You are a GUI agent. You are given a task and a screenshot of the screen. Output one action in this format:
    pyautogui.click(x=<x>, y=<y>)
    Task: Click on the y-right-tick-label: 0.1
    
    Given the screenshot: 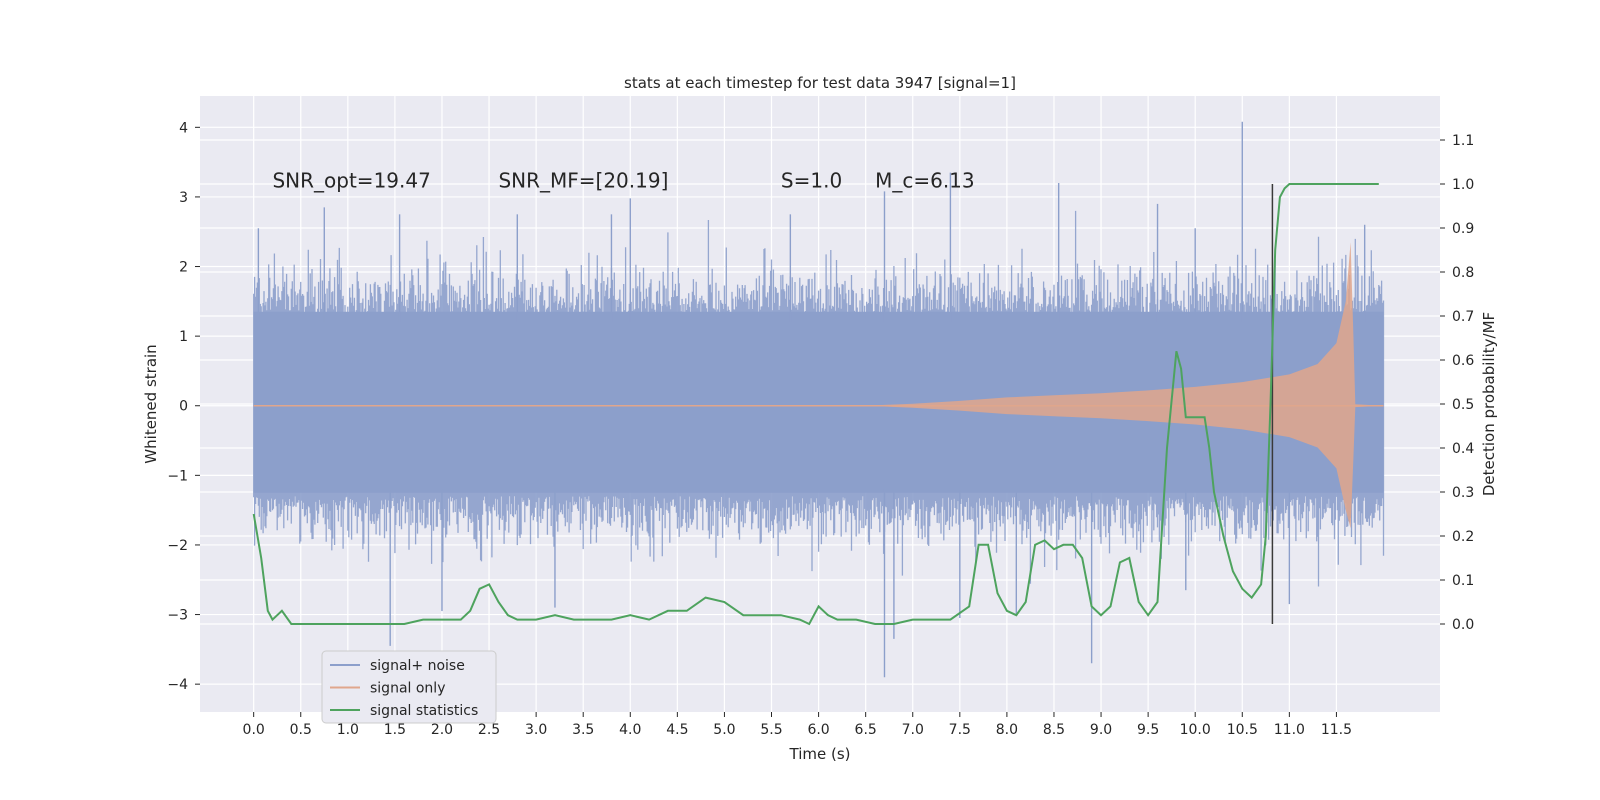 What is the action you would take?
    pyautogui.click(x=1463, y=581)
    